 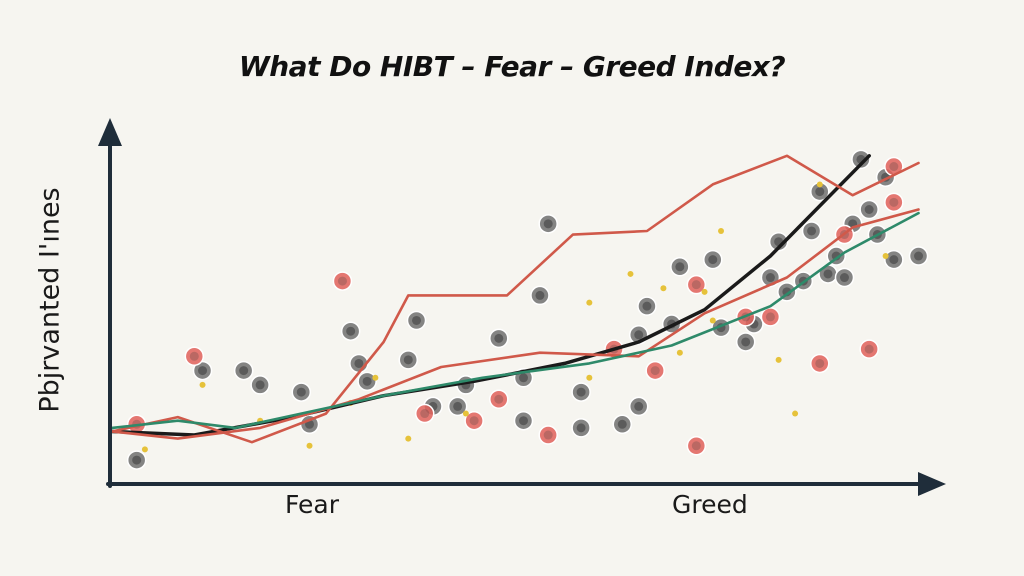 What do you see at coordinates (710, 504) in the screenshot?
I see `x-tick-label-greed: Greed` at bounding box center [710, 504].